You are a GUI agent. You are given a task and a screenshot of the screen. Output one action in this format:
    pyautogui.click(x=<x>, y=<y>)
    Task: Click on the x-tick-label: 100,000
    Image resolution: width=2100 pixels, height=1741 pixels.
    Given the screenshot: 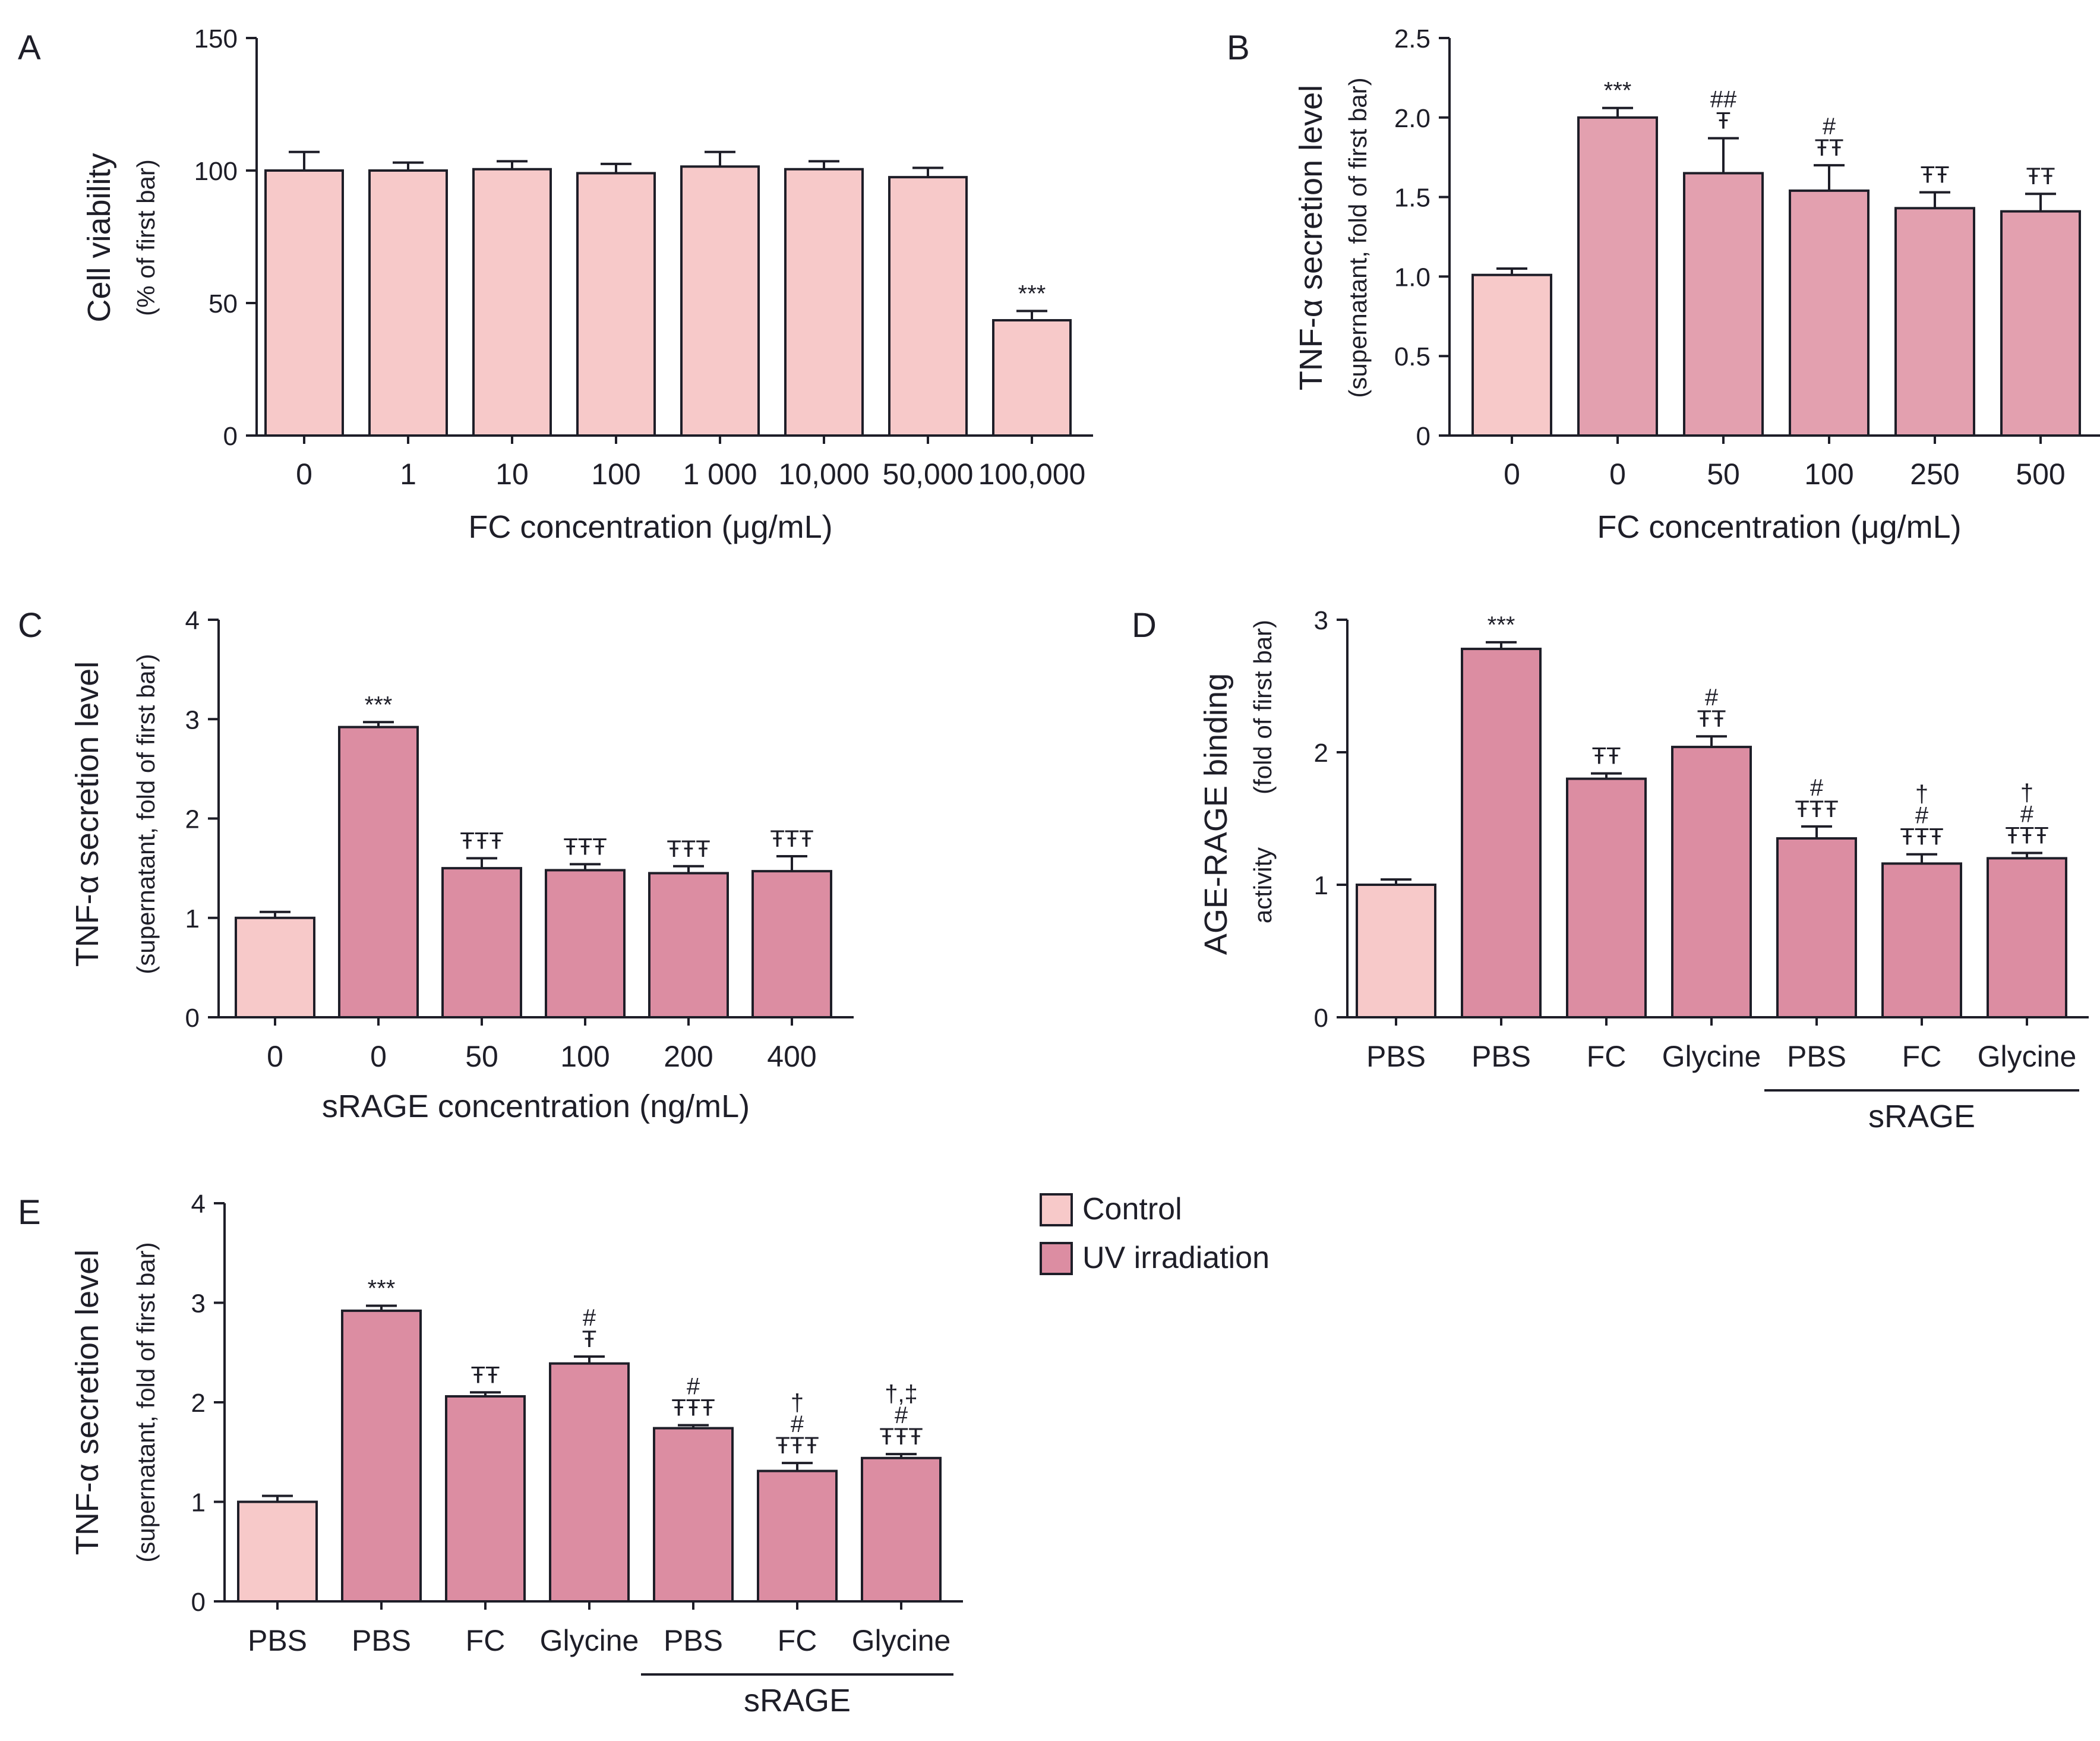 What is the action you would take?
    pyautogui.click(x=1032, y=474)
    